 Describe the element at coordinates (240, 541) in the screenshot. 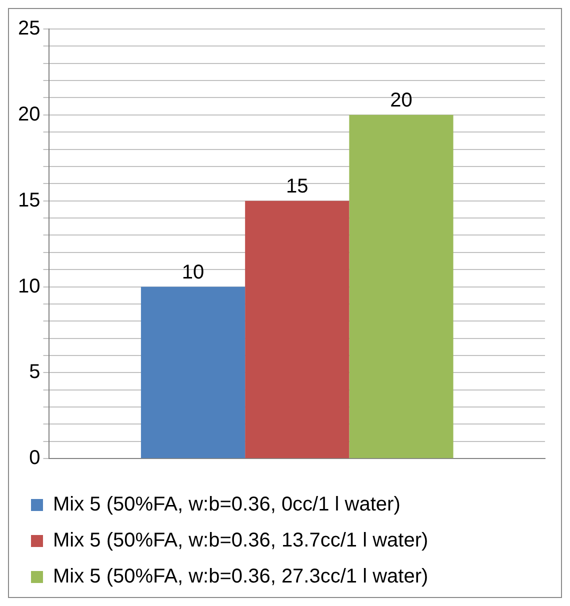

I see `legend-label: Mix 5 (50%FA, w:b=0.36, 13.7cc/1 l water)` at that location.